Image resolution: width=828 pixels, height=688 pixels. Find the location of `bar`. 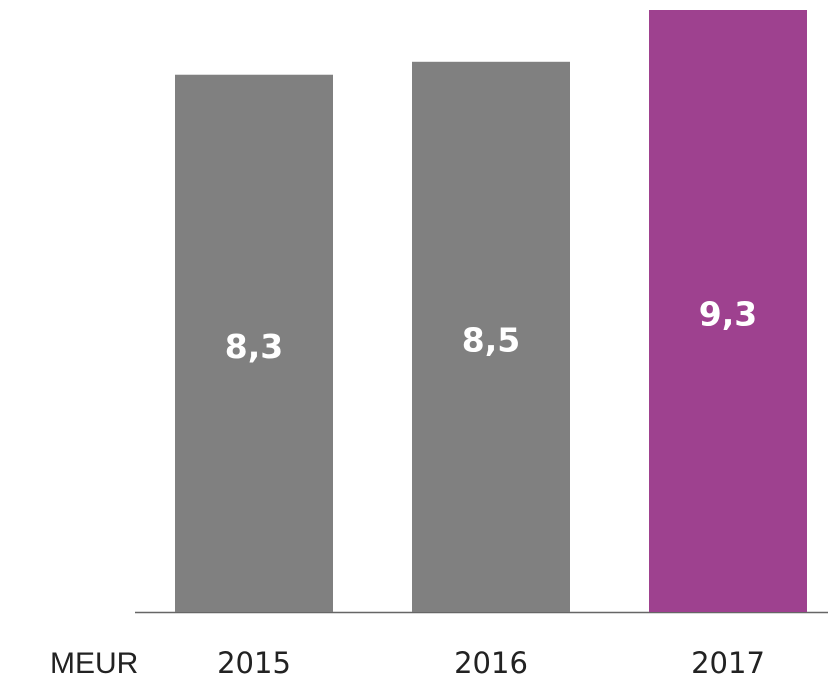

bar is located at coordinates (254, 343).